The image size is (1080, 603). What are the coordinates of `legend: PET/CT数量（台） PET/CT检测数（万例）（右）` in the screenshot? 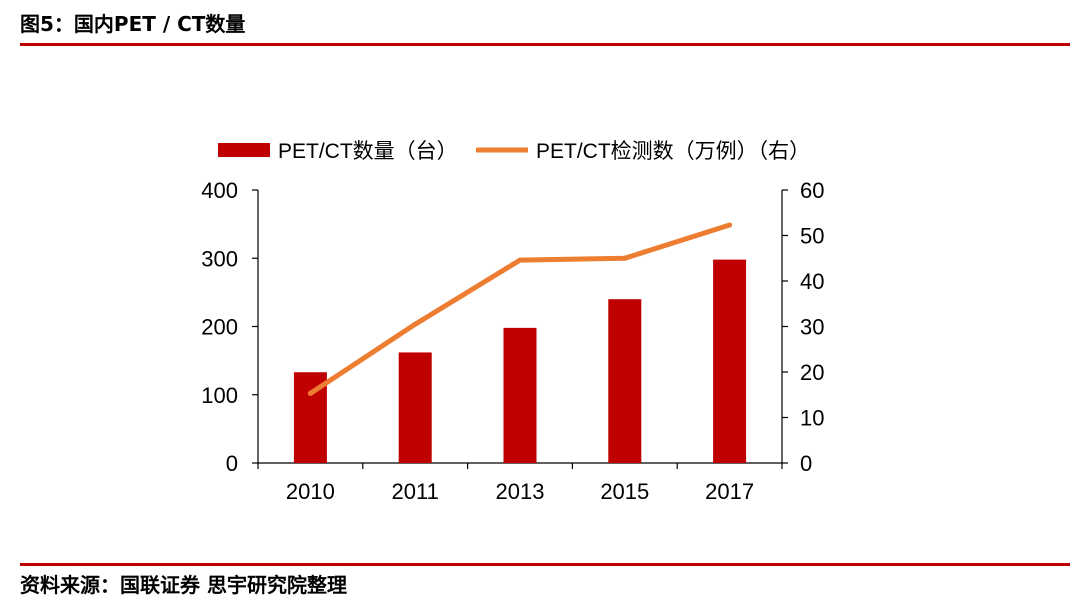 It's located at (514, 151).